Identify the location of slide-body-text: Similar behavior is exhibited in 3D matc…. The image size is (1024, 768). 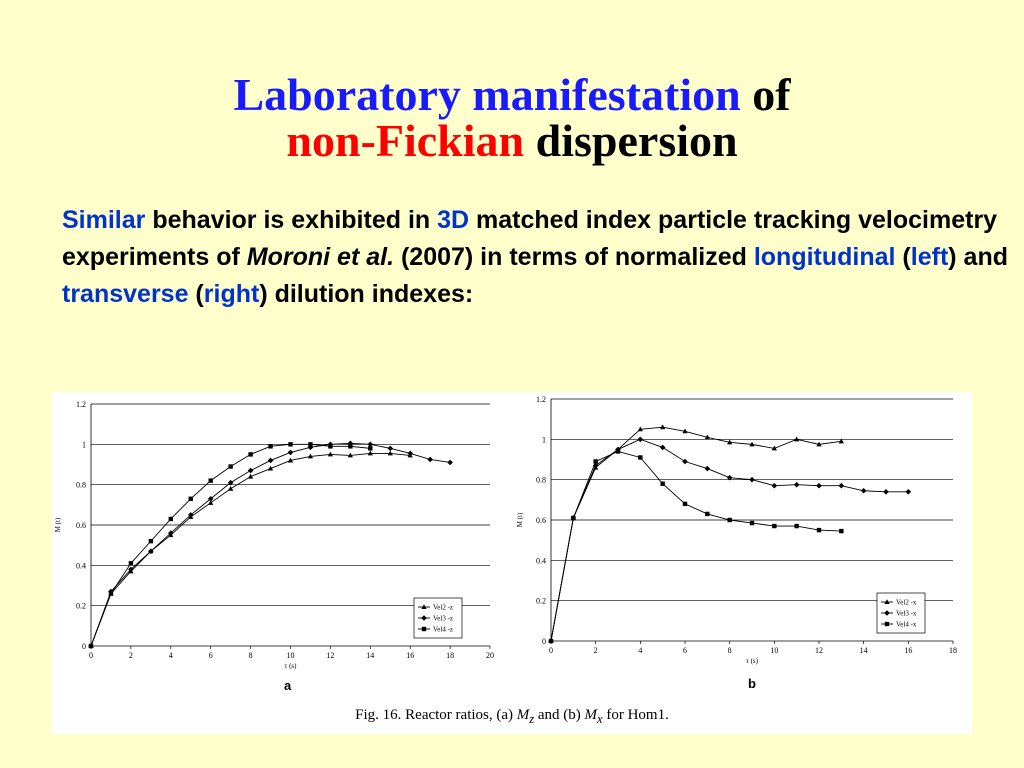
(537, 257).